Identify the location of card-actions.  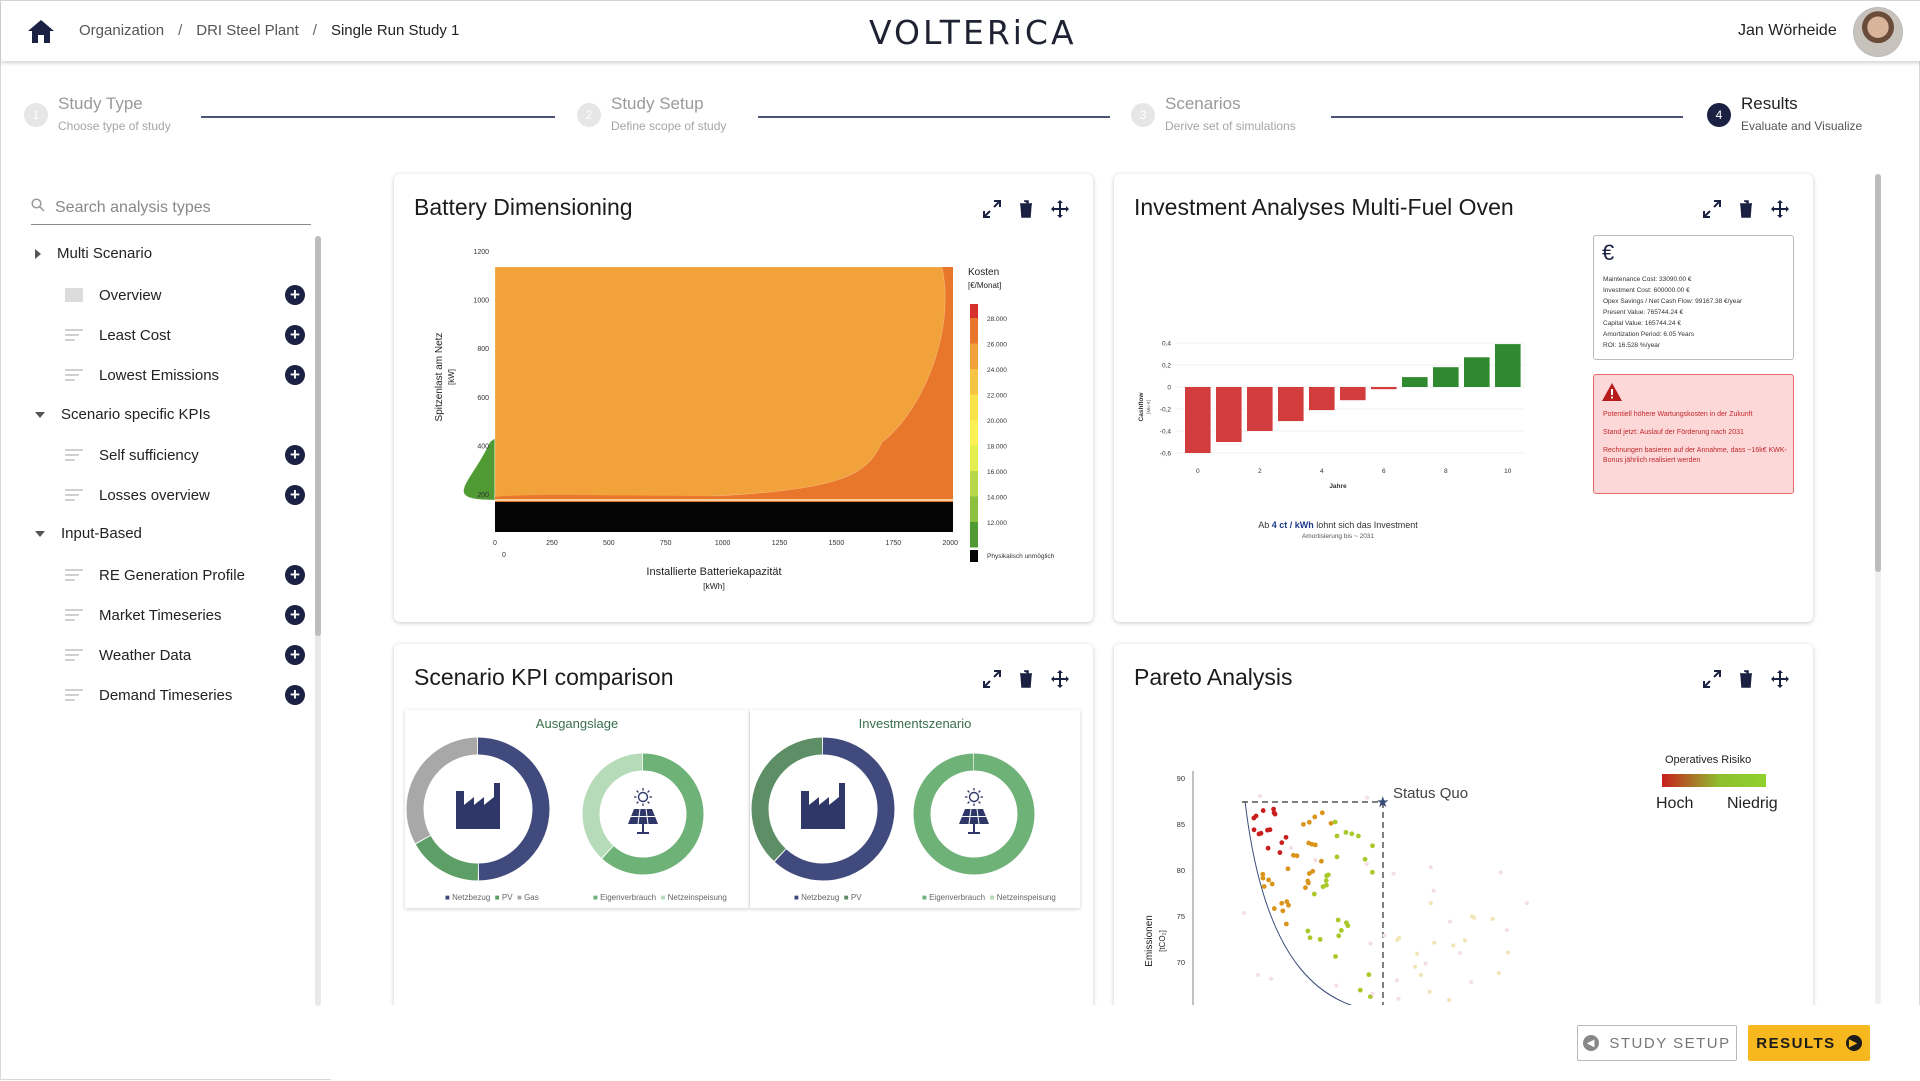
(1026, 679).